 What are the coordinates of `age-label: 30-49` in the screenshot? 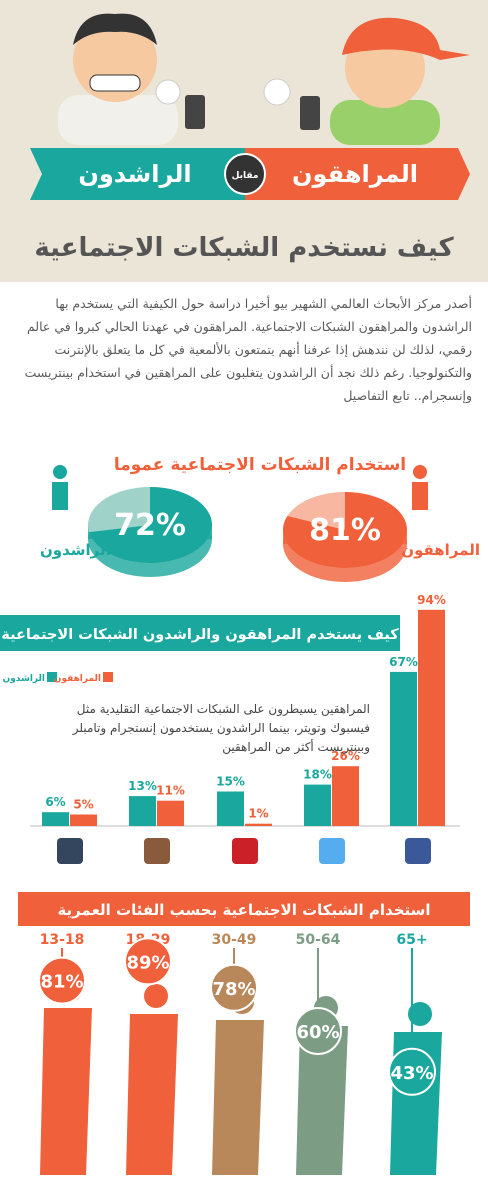 It's located at (234, 940).